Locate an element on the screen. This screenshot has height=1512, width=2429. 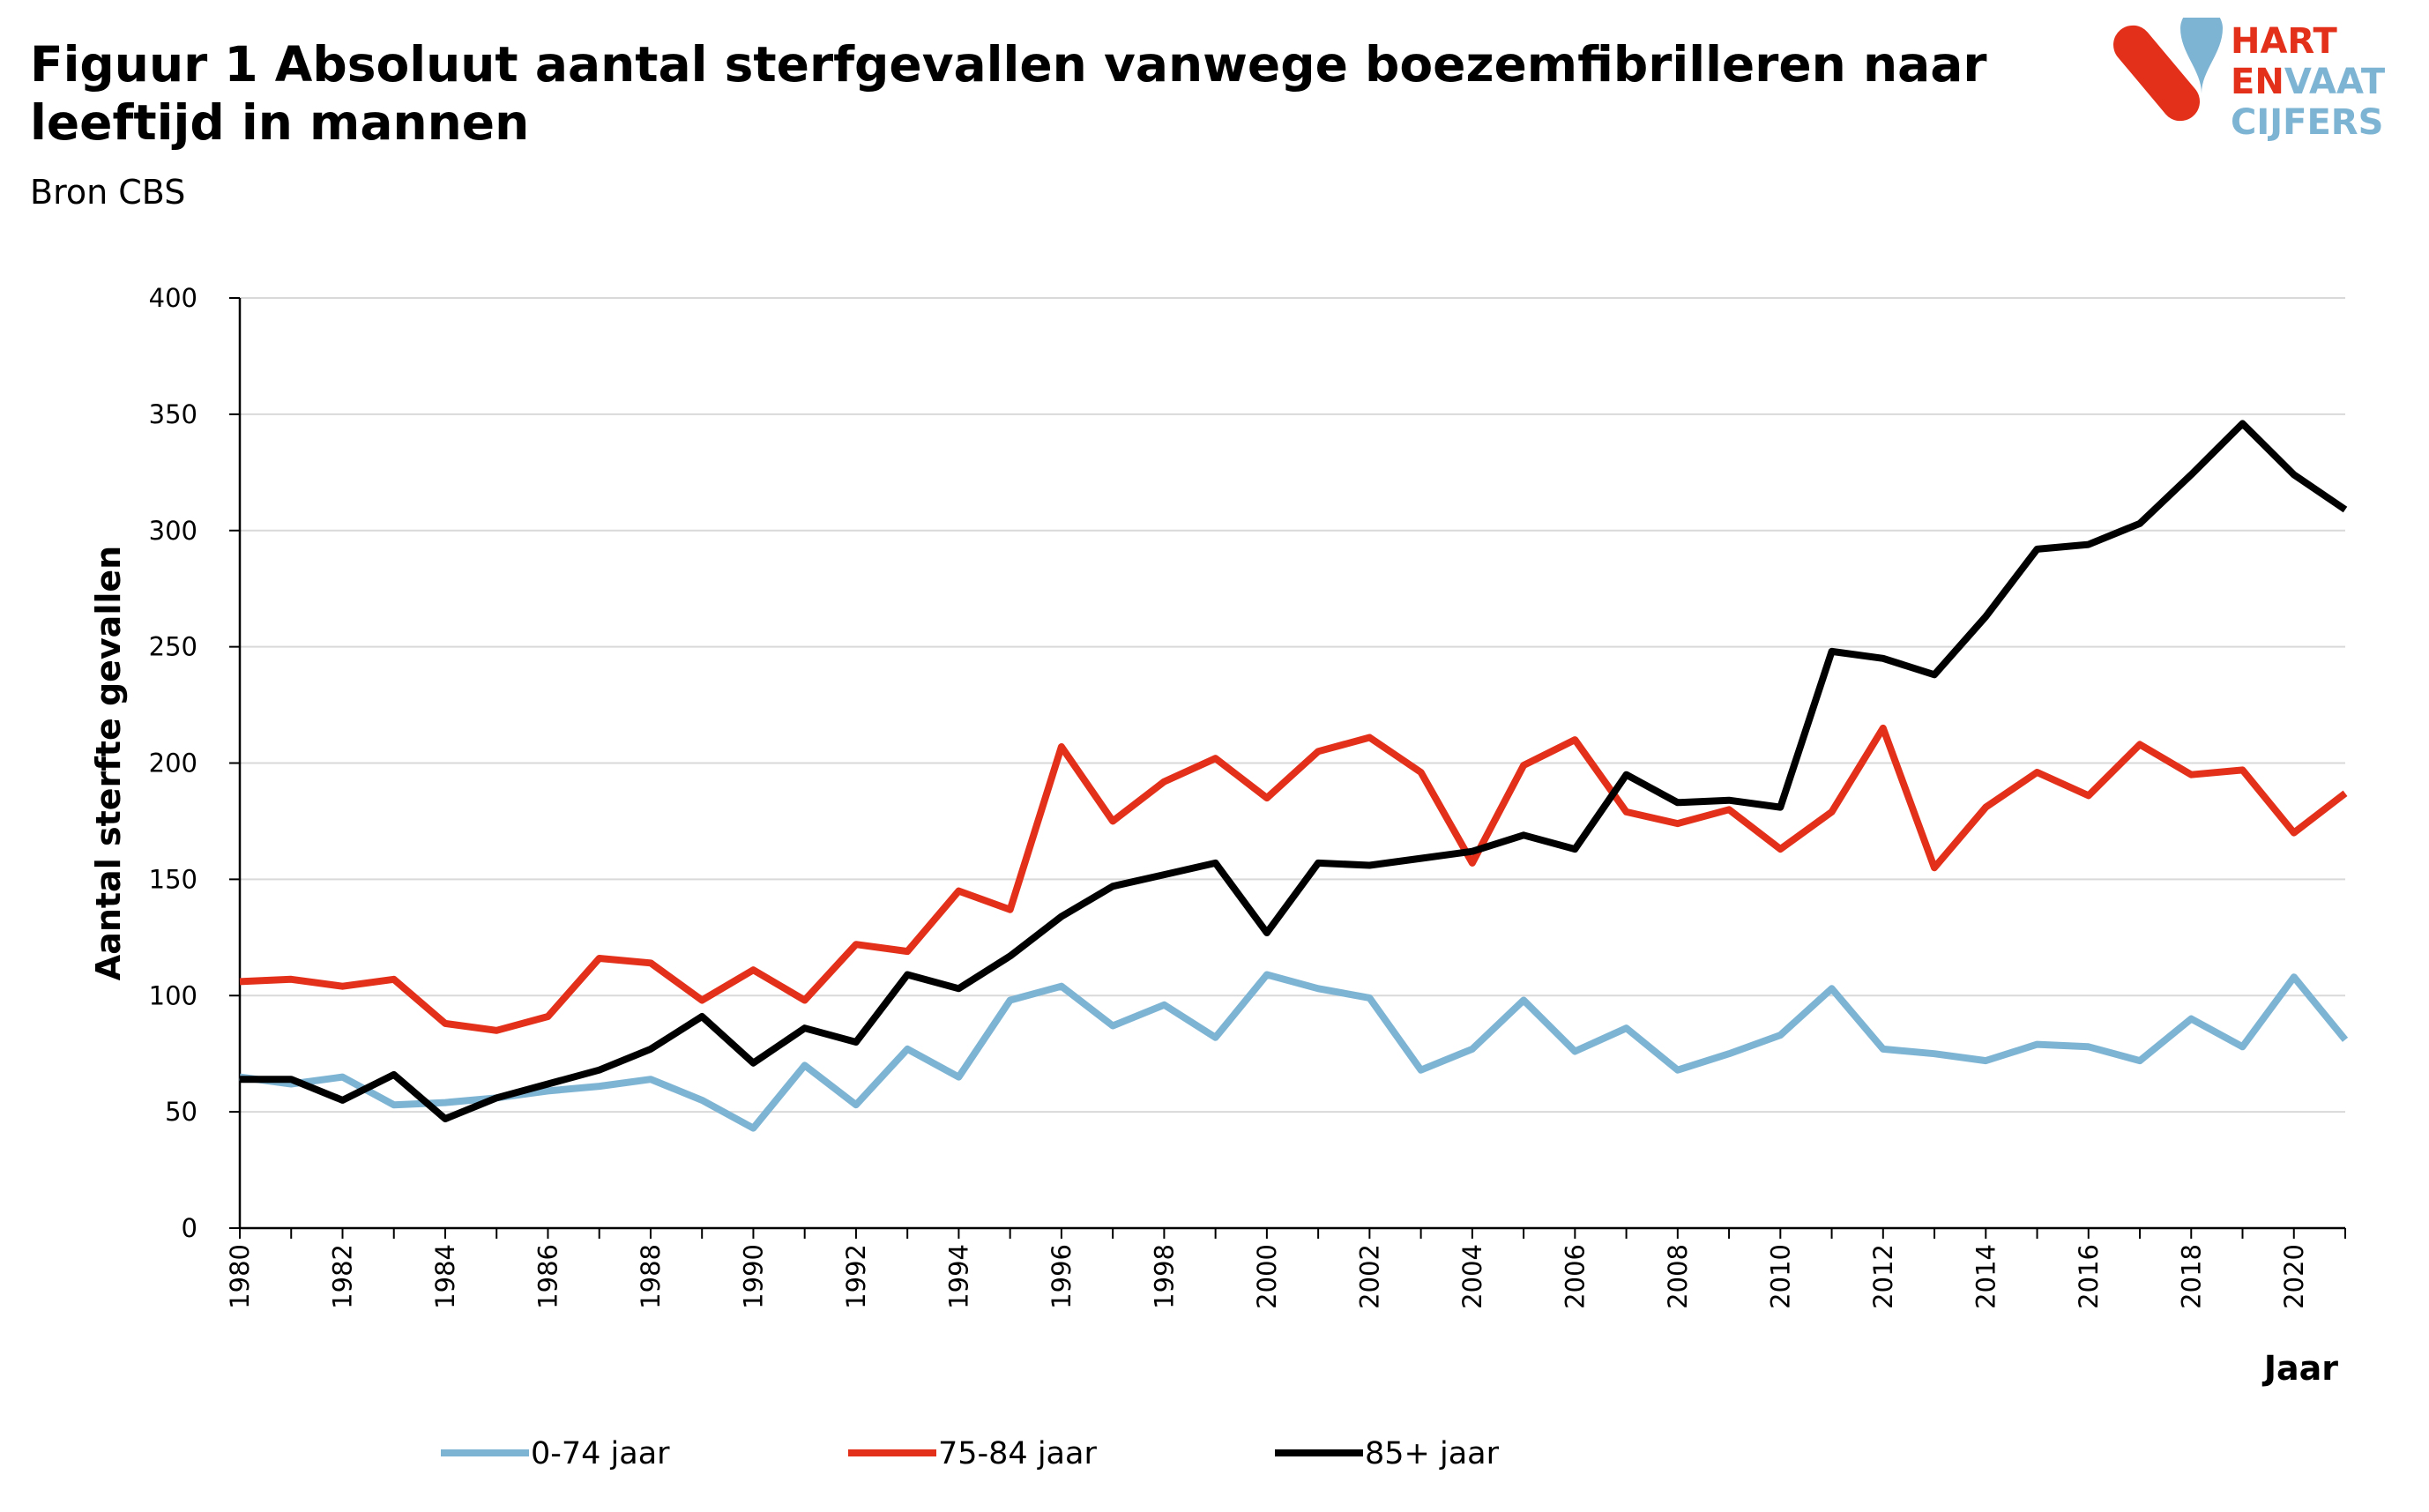
y-tick-label-250: 250 is located at coordinates (173, 647).